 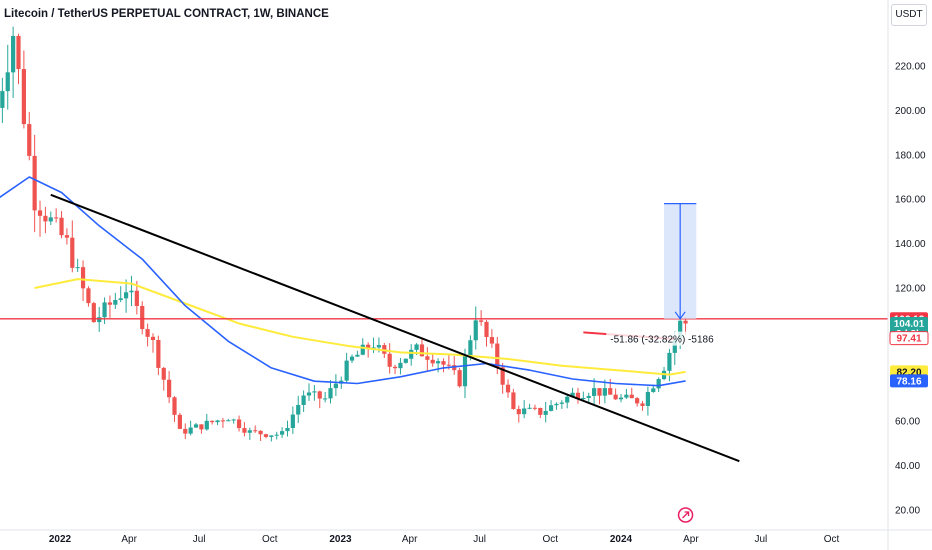 What do you see at coordinates (910, 111) in the screenshot?
I see `price-tick-label: 200.00` at bounding box center [910, 111].